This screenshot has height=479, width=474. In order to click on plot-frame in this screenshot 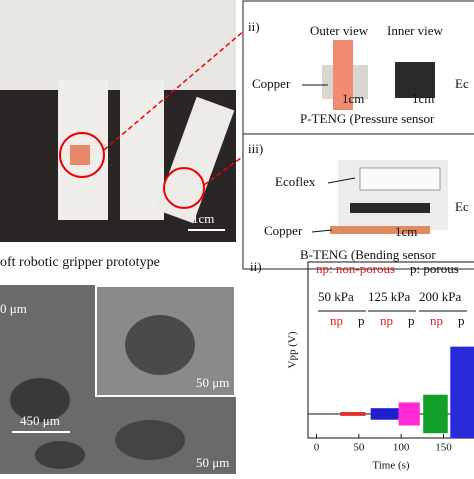, I will do `click(390, 350)`.